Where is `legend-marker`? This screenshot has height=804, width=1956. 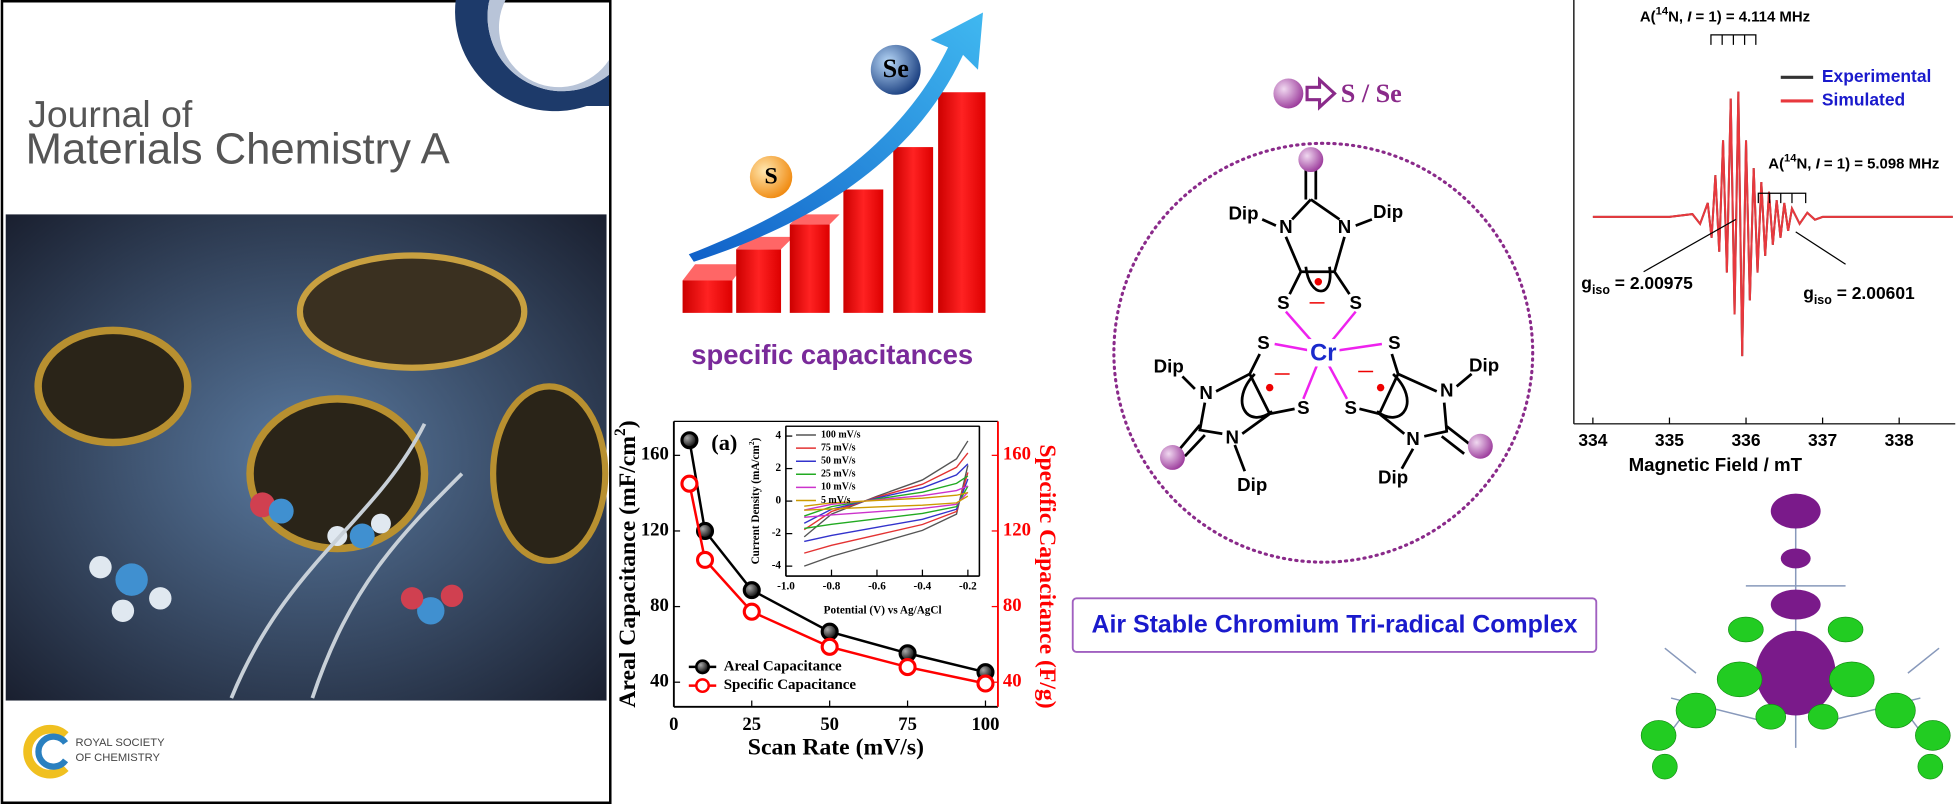 legend-marker is located at coordinates (702, 686).